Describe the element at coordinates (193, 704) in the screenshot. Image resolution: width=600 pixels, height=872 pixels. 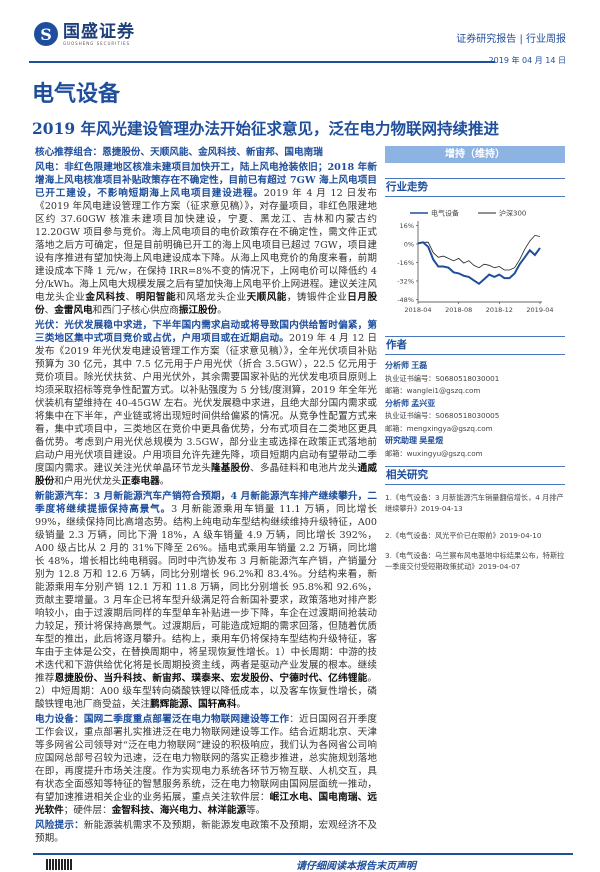
I see `highlighted-stock: 鹏辉能源、国轩高科` at that location.